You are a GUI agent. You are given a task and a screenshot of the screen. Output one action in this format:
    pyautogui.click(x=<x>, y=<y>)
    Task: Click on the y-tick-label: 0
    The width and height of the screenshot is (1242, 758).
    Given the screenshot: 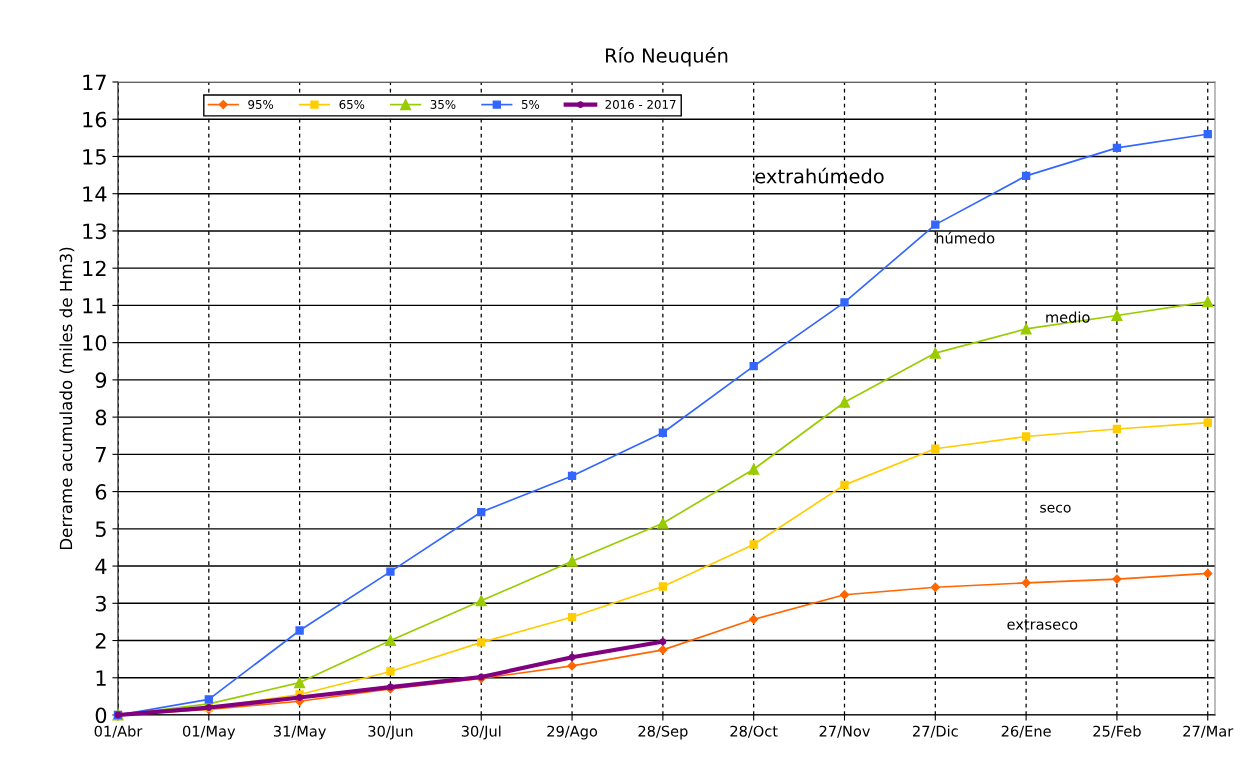 What is the action you would take?
    pyautogui.click(x=101, y=715)
    